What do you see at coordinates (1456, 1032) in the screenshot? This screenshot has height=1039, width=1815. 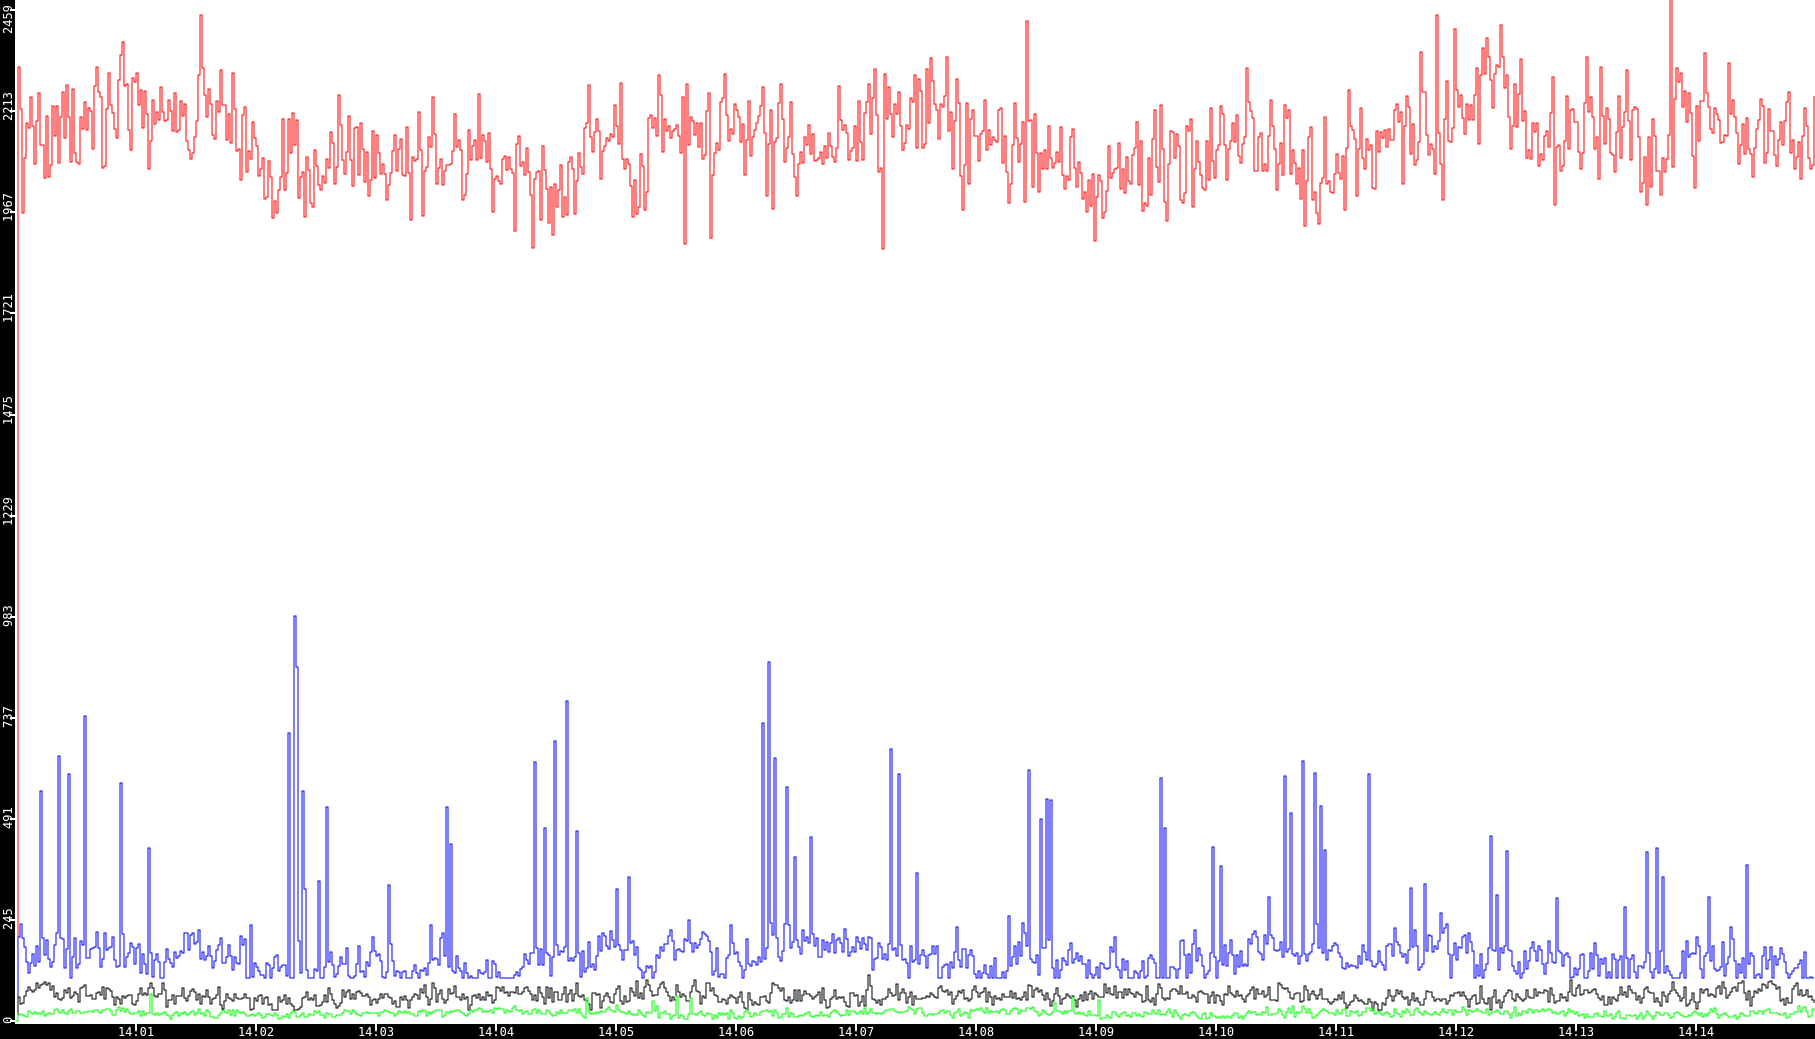 I see `x-tick-label: 14:12` at bounding box center [1456, 1032].